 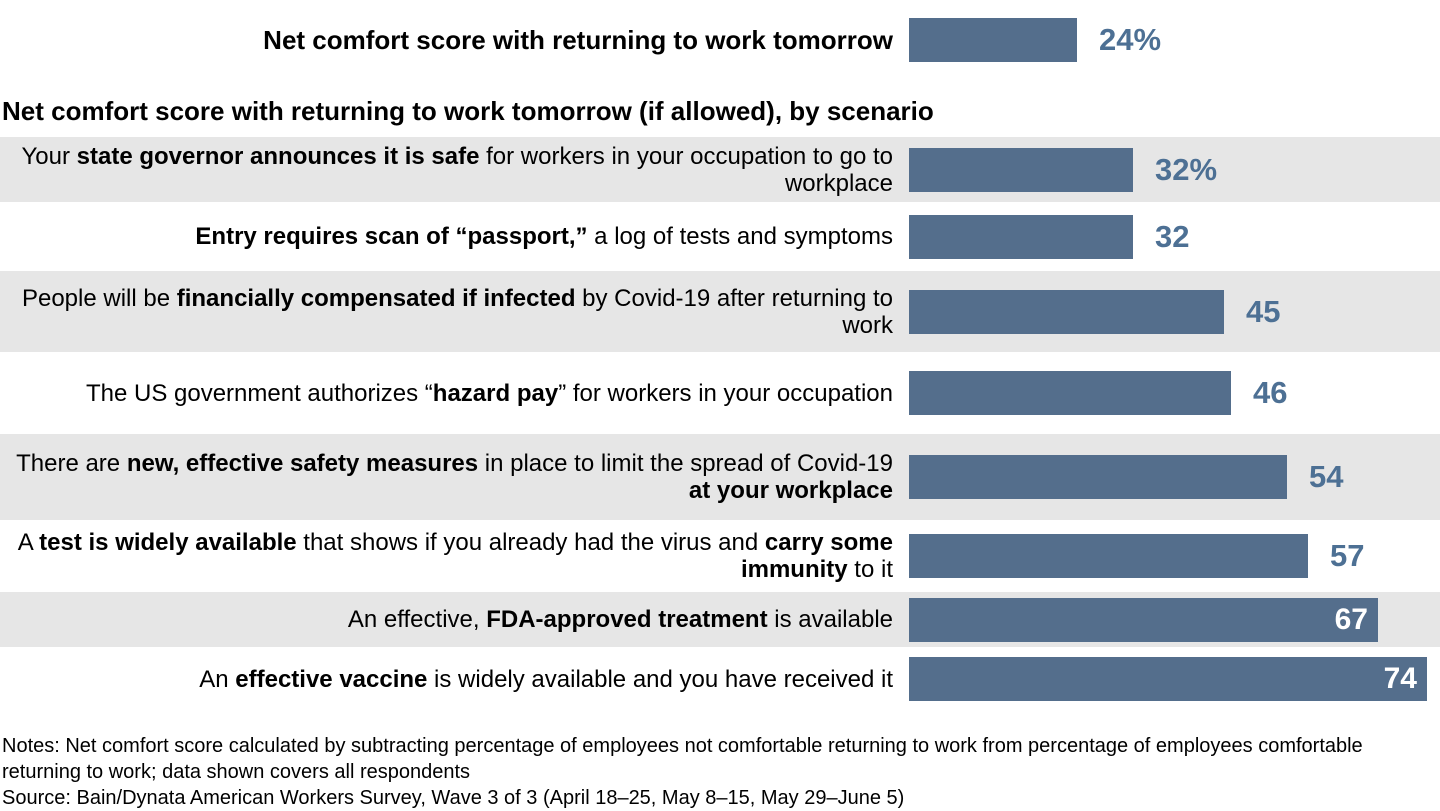 I want to click on bar-track: 74, so click(x=1174, y=679).